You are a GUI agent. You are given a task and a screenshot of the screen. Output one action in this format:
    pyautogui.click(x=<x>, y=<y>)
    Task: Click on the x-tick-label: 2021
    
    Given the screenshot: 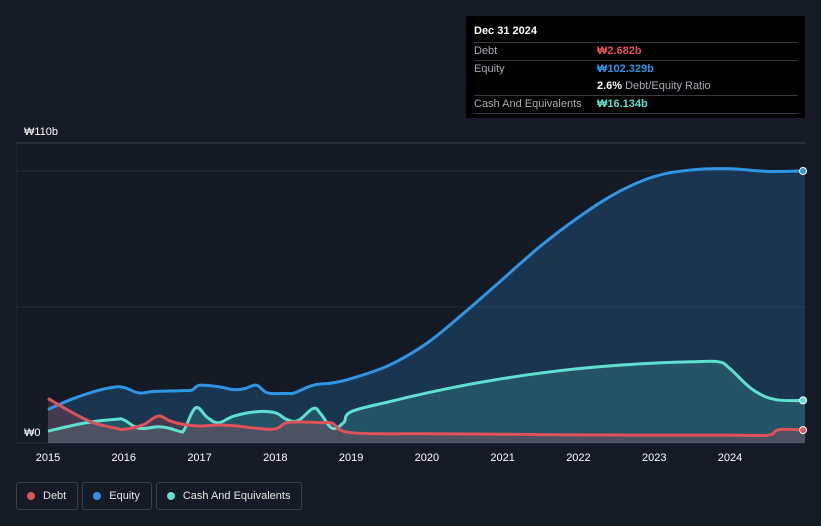 What is the action you would take?
    pyautogui.click(x=502, y=458)
    